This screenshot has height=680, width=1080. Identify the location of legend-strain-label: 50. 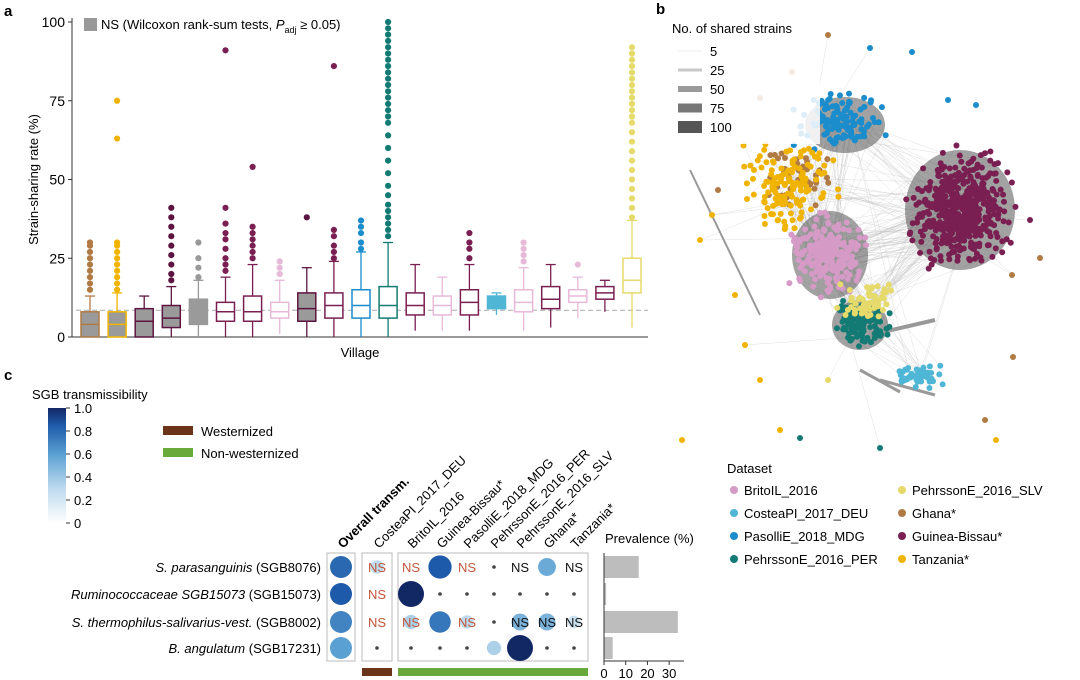
(717, 89).